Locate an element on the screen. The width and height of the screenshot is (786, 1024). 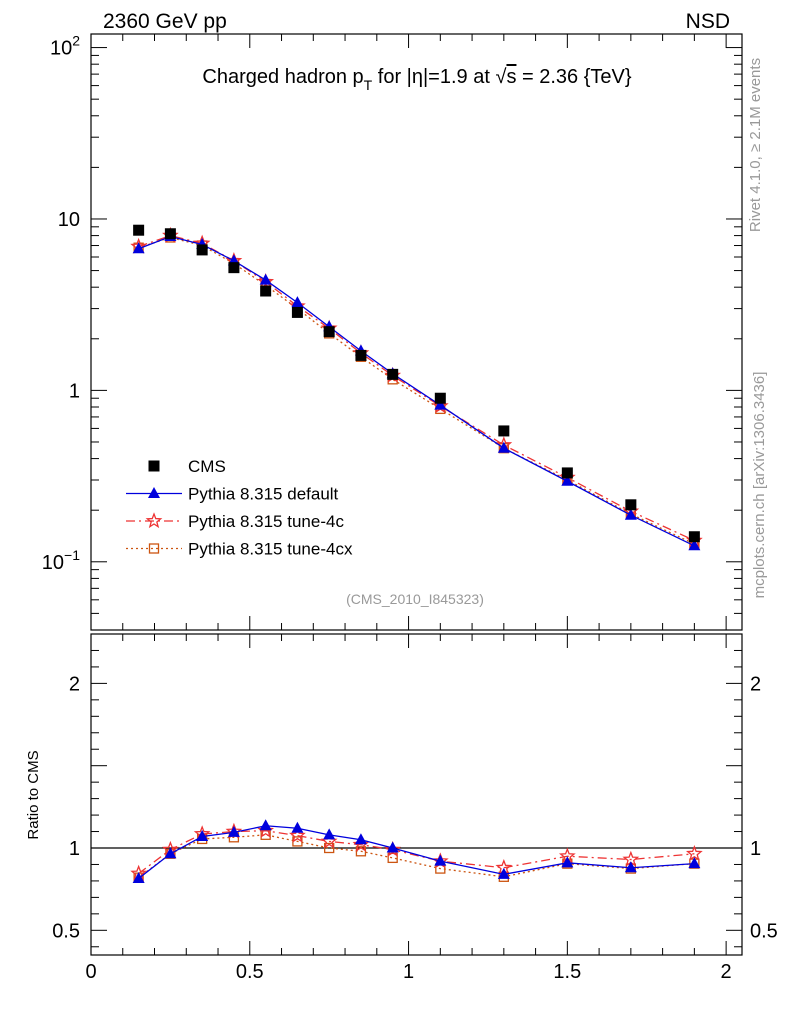
y-tick-label-ratio-left: 2 is located at coordinates (74, 684).